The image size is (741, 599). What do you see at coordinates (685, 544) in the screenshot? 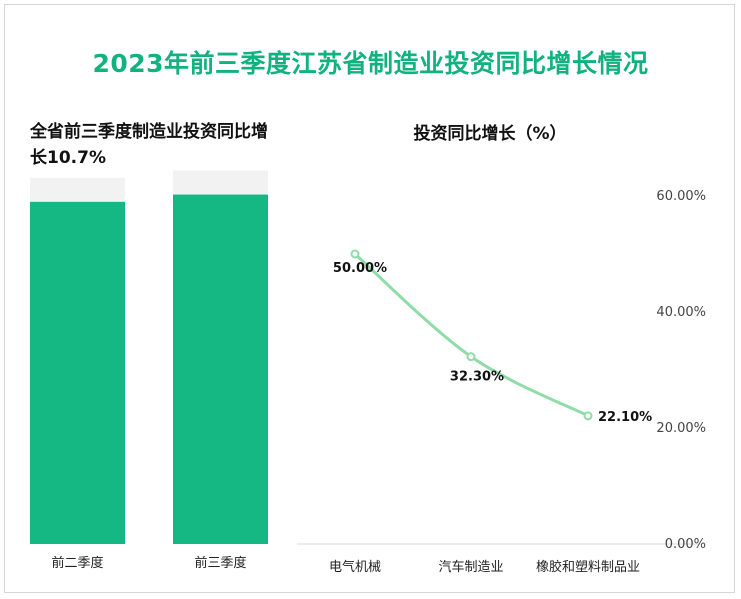
I see `y-tick-label: 0.00%` at bounding box center [685, 544].